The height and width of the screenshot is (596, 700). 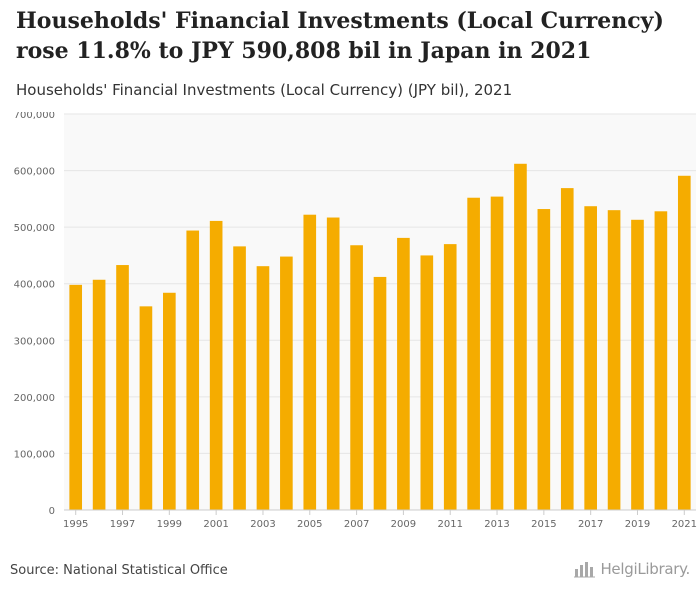 I want to click on bar-2013, so click(x=497, y=353).